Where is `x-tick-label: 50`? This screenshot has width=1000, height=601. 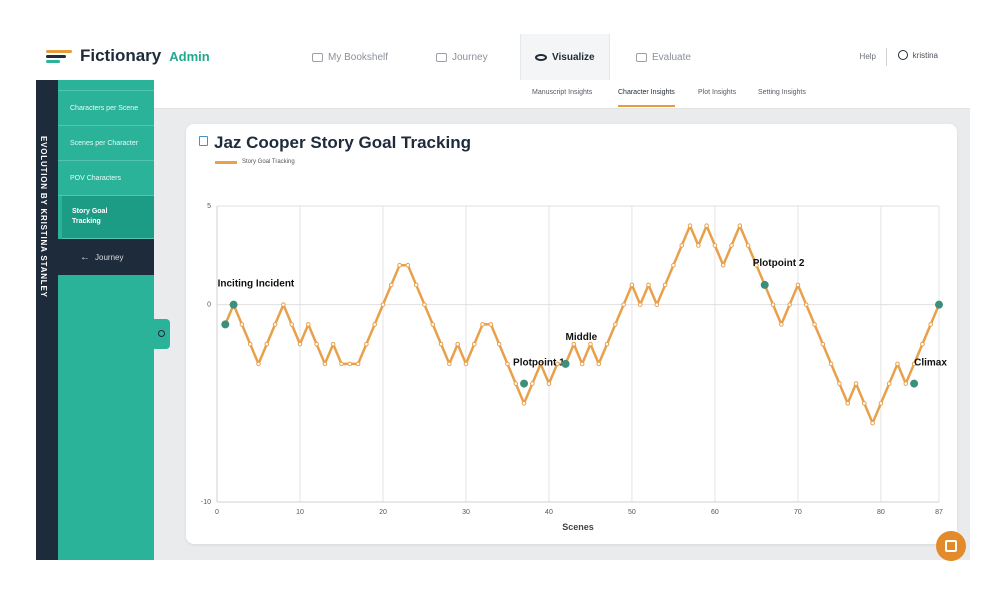
x-tick-label: 50 is located at coordinates (632, 512).